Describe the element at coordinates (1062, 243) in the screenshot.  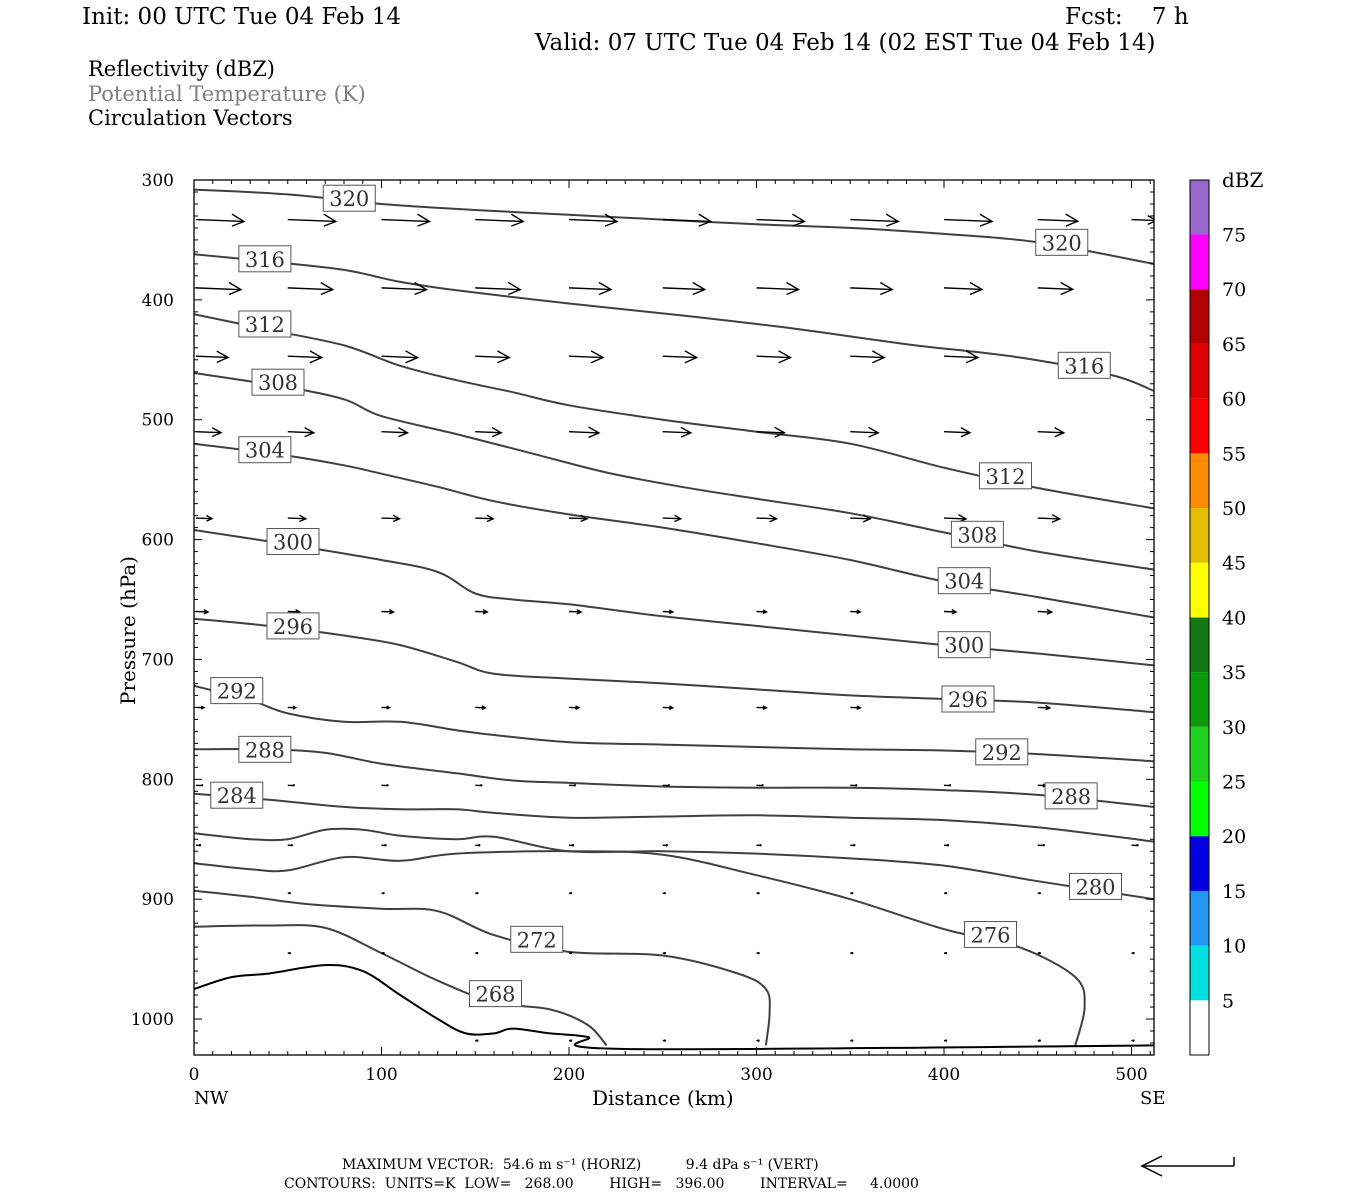
I see `svg-text: 320` at that location.